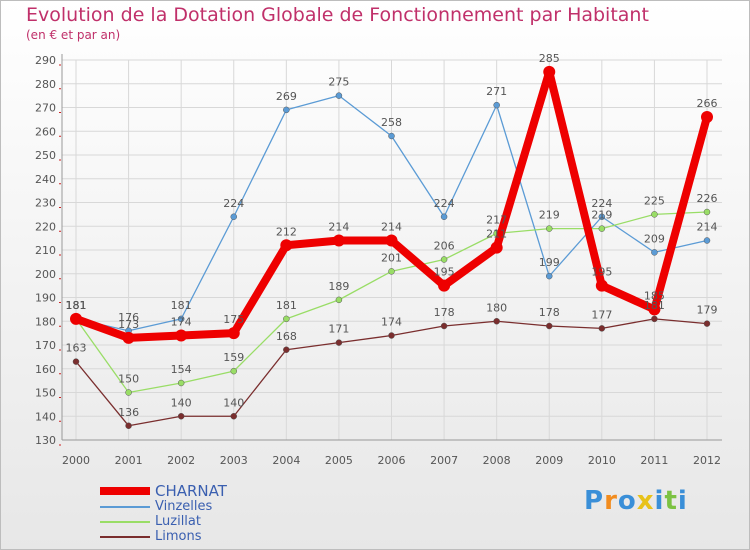  What do you see at coordinates (496, 219) in the screenshot?
I see `data-label-luzillat: 217` at bounding box center [496, 219].